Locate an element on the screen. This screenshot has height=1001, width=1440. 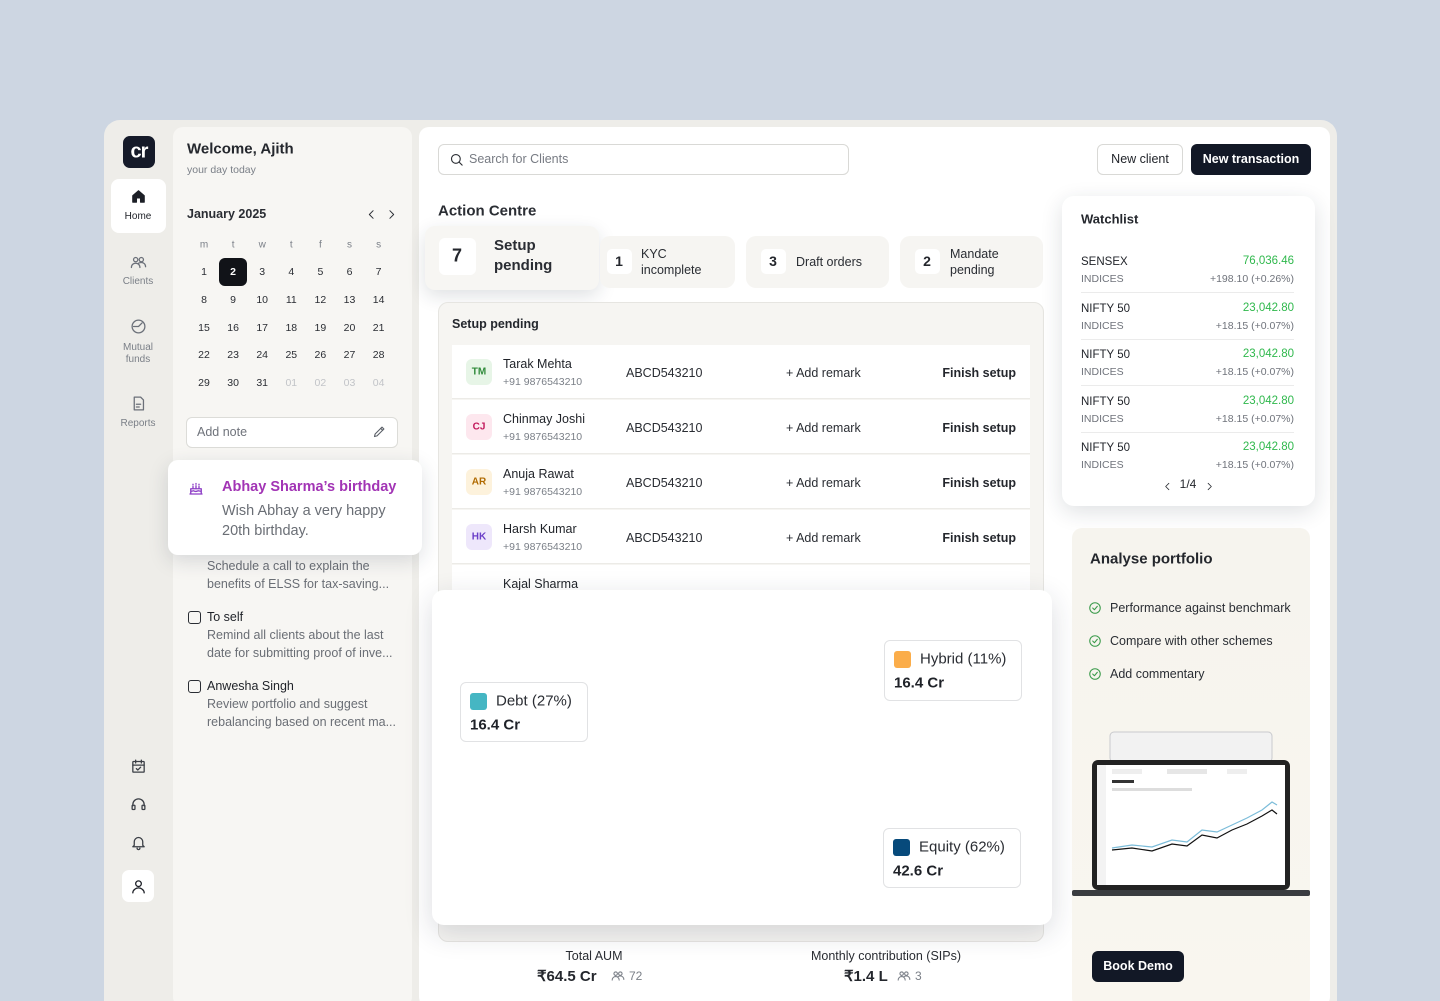
index-value: 23,042.80 is located at coordinates (1268, 400).